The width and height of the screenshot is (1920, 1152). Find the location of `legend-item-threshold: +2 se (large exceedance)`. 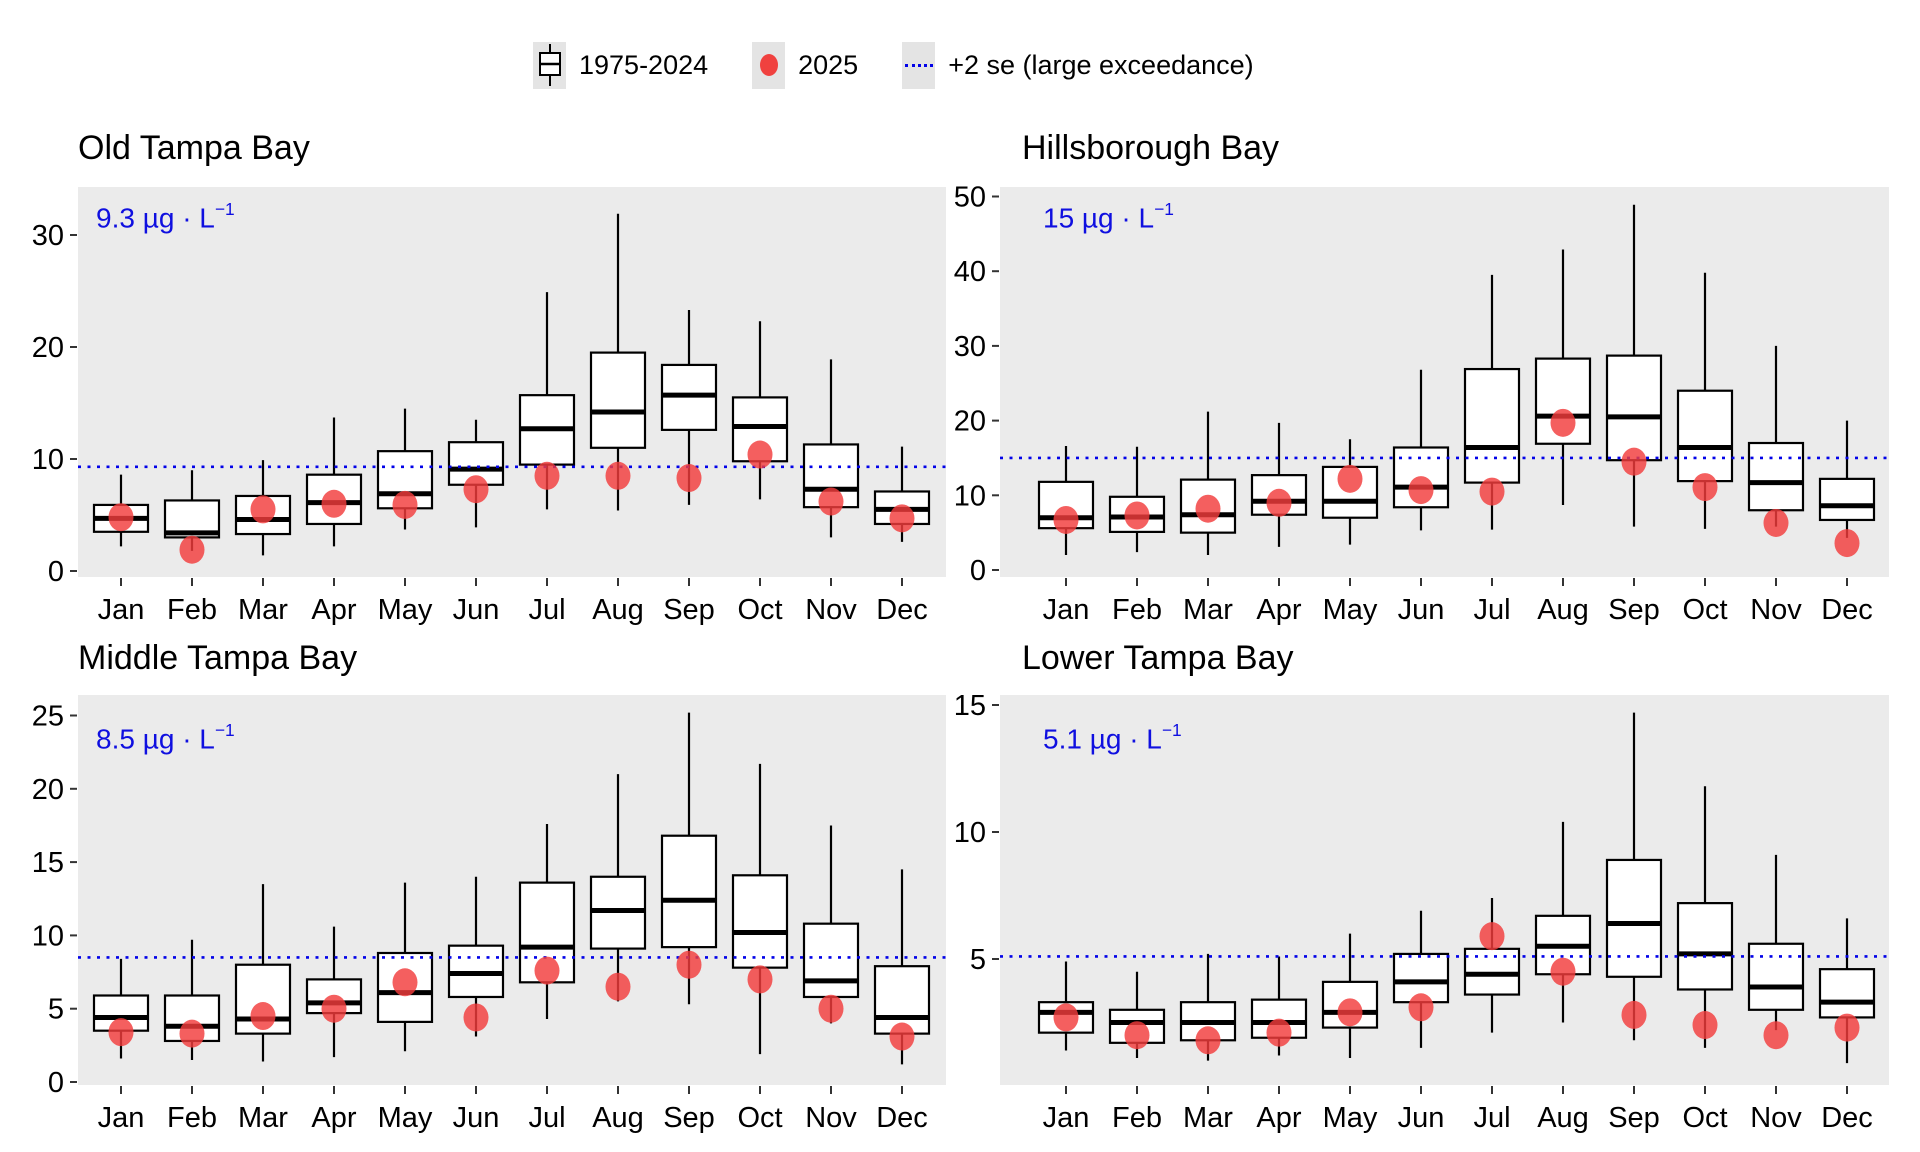

legend-item-threshold: +2 se (large exceedance) is located at coordinates (1078, 65).